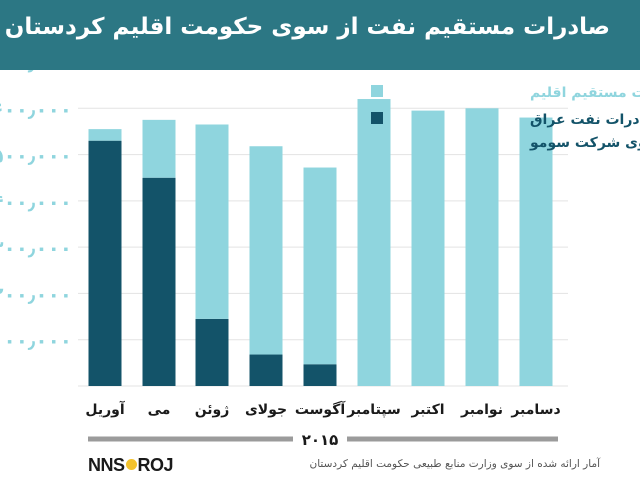 The height and width of the screenshot is (492, 640). What do you see at coordinates (481, 410) in the screenshot?
I see `x-tick-label: نوامبر` at bounding box center [481, 410].